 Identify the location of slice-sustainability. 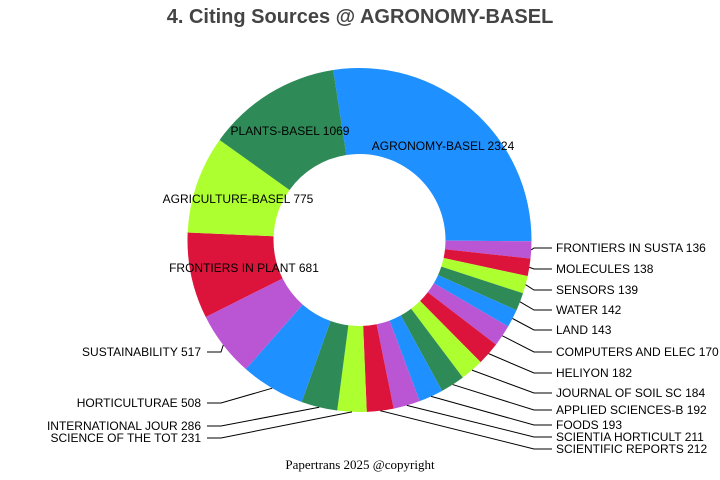
(254, 324).